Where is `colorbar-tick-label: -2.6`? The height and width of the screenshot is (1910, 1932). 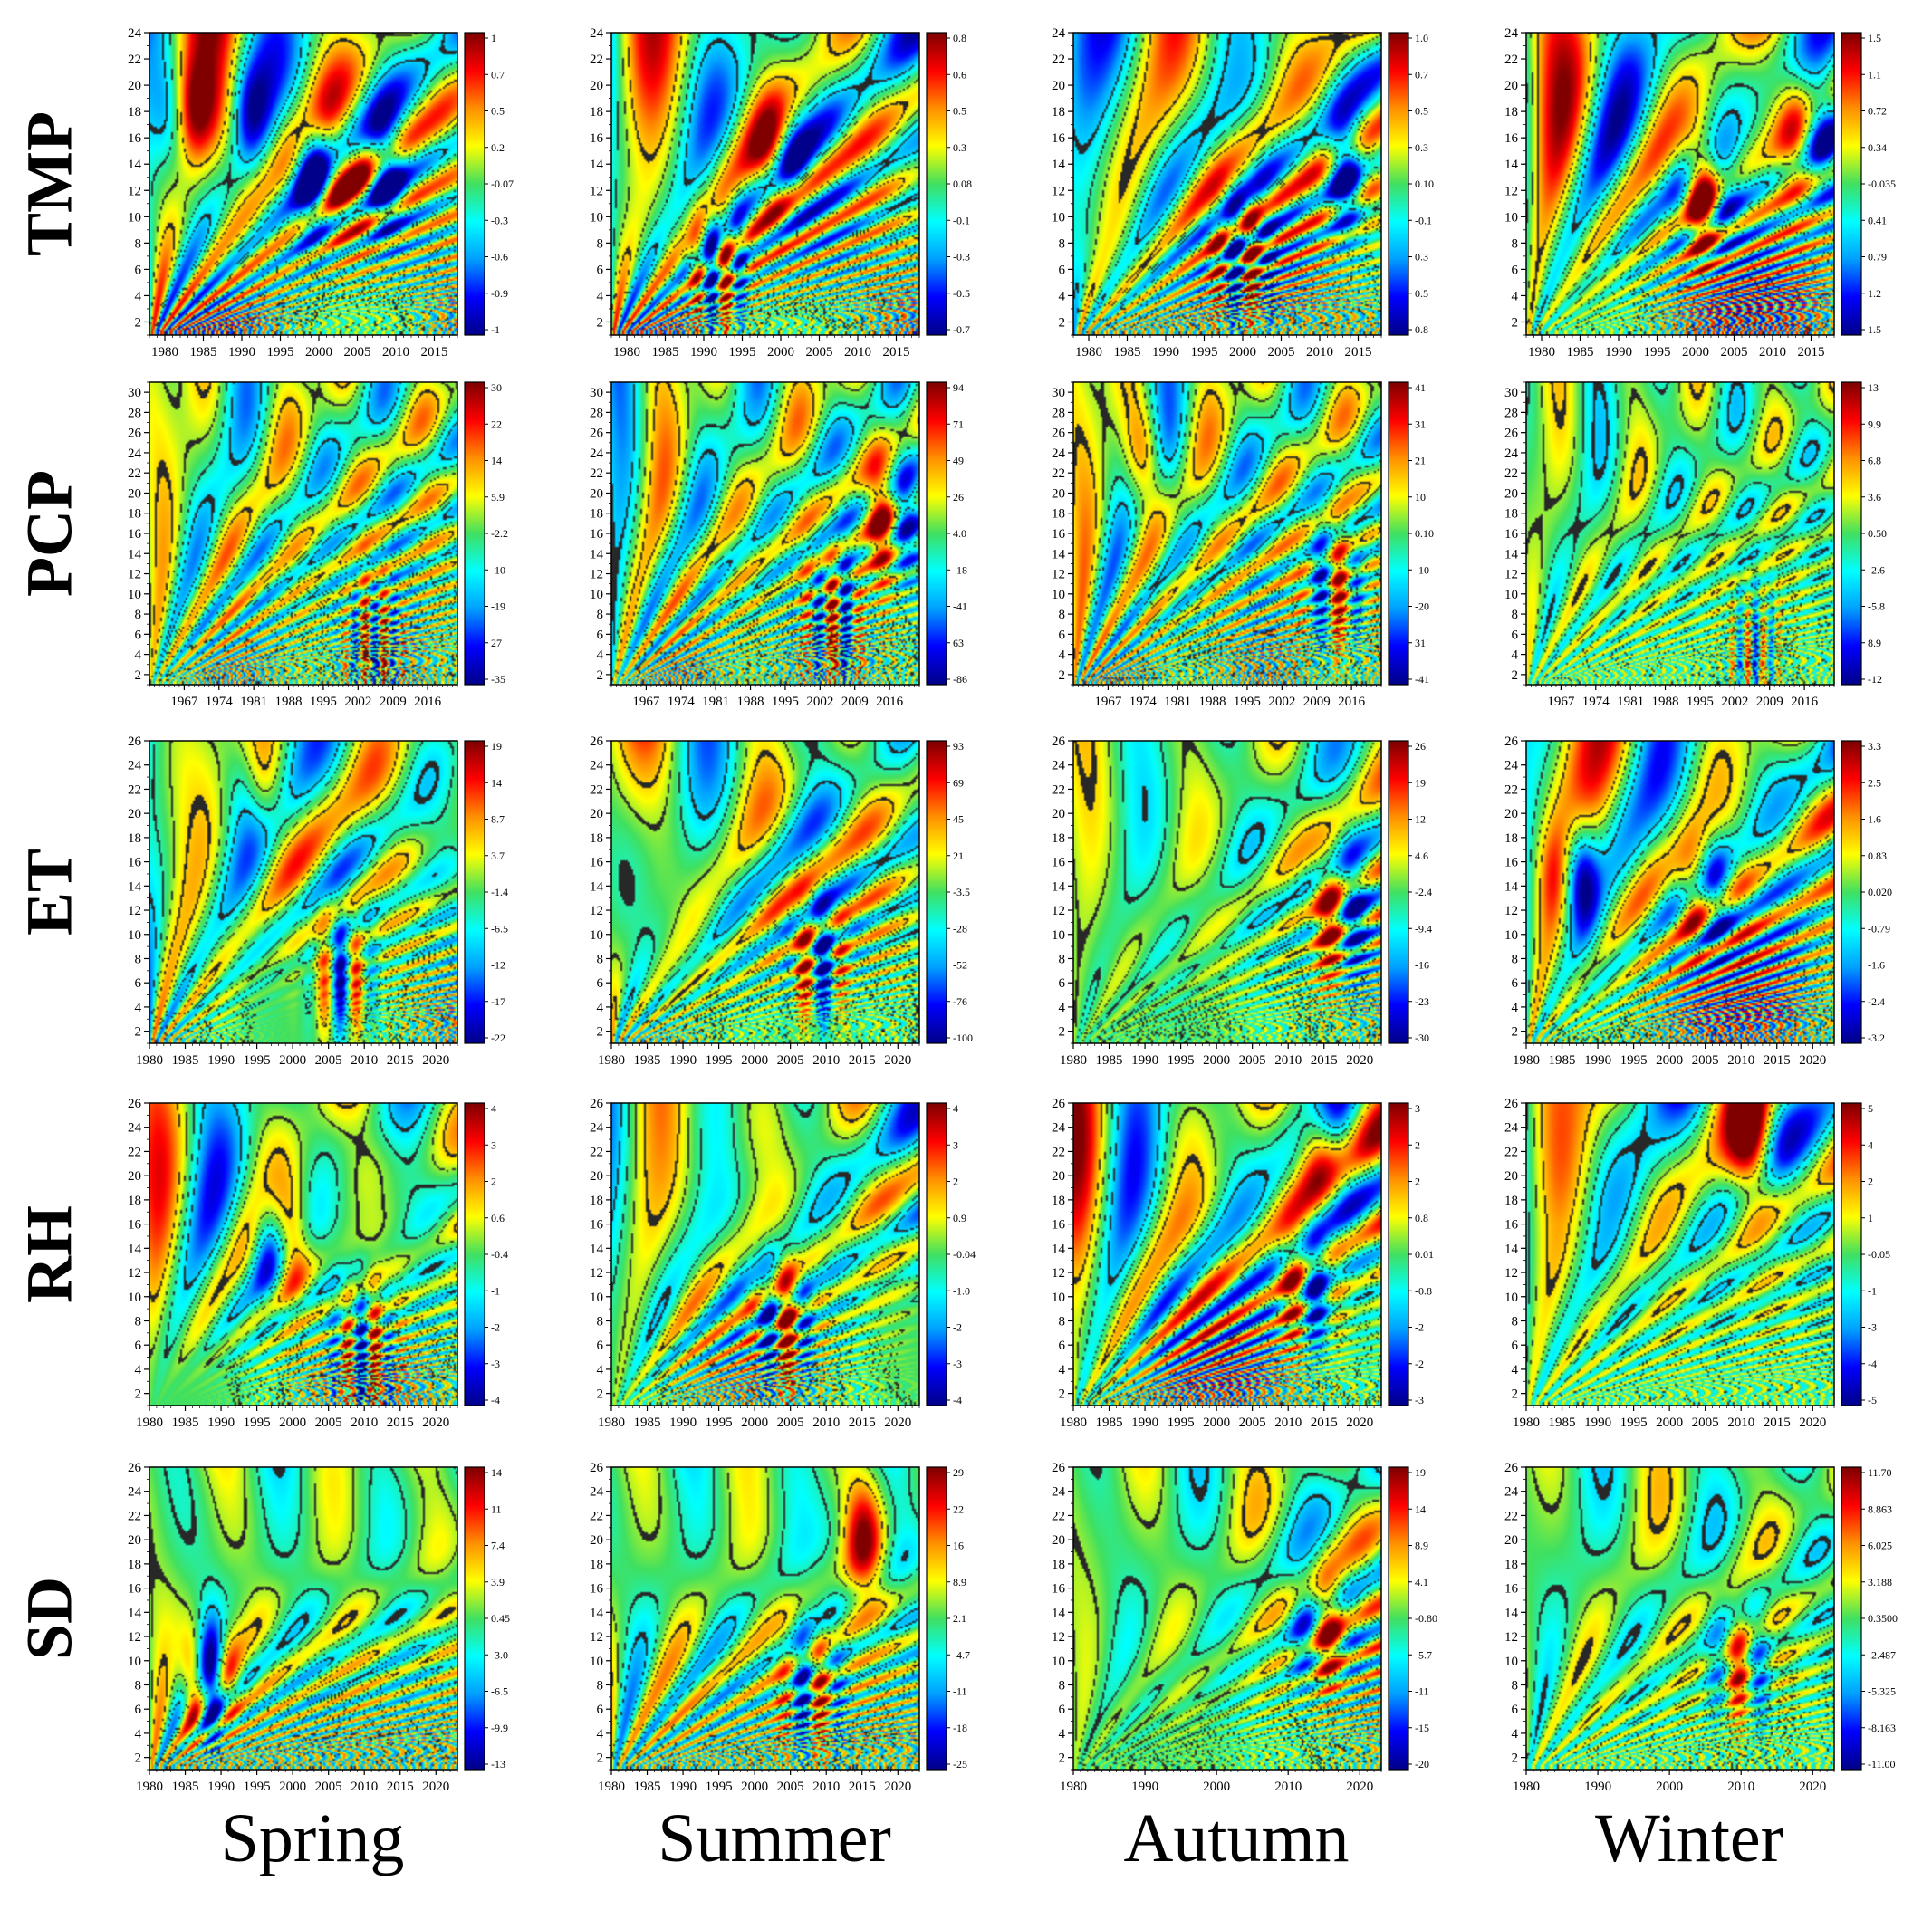 colorbar-tick-label: -2.6 is located at coordinates (1876, 569).